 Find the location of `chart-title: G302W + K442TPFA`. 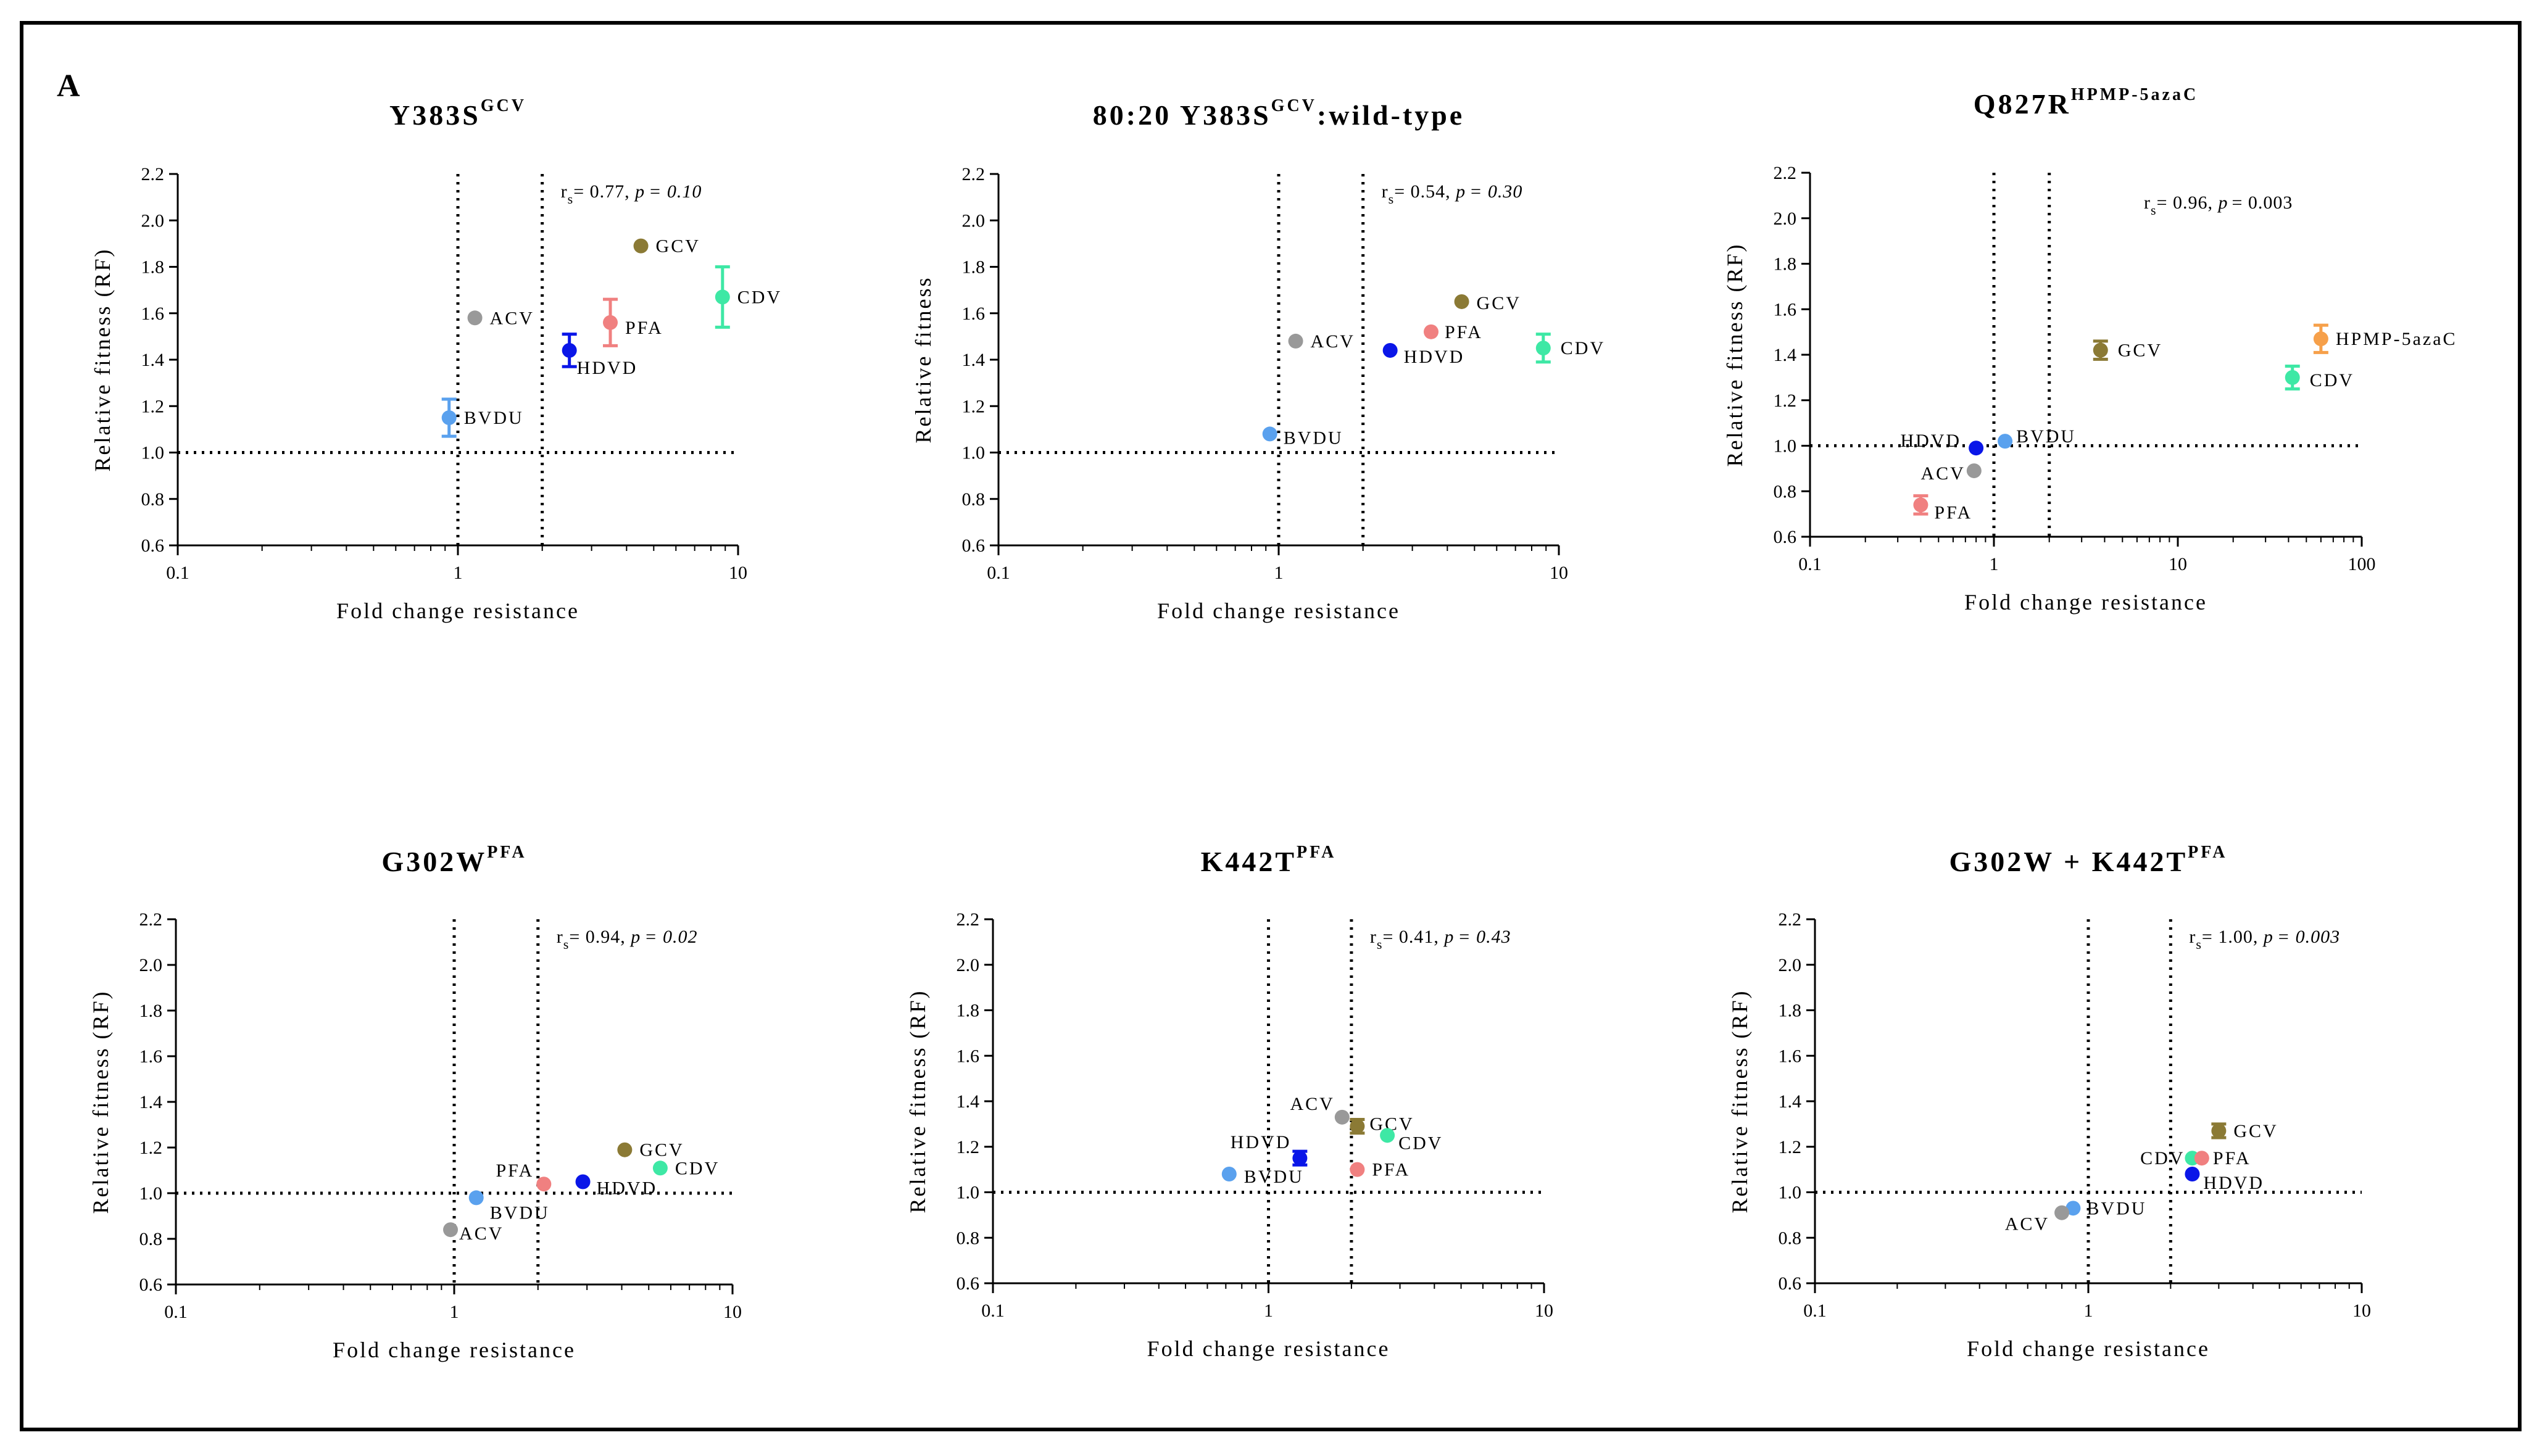

chart-title: G302W + K442TPFA is located at coordinates (2088, 860).